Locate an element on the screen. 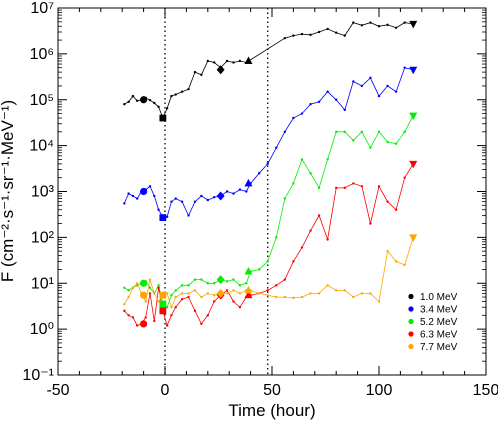  x-tick-label: 150 is located at coordinates (485, 390).